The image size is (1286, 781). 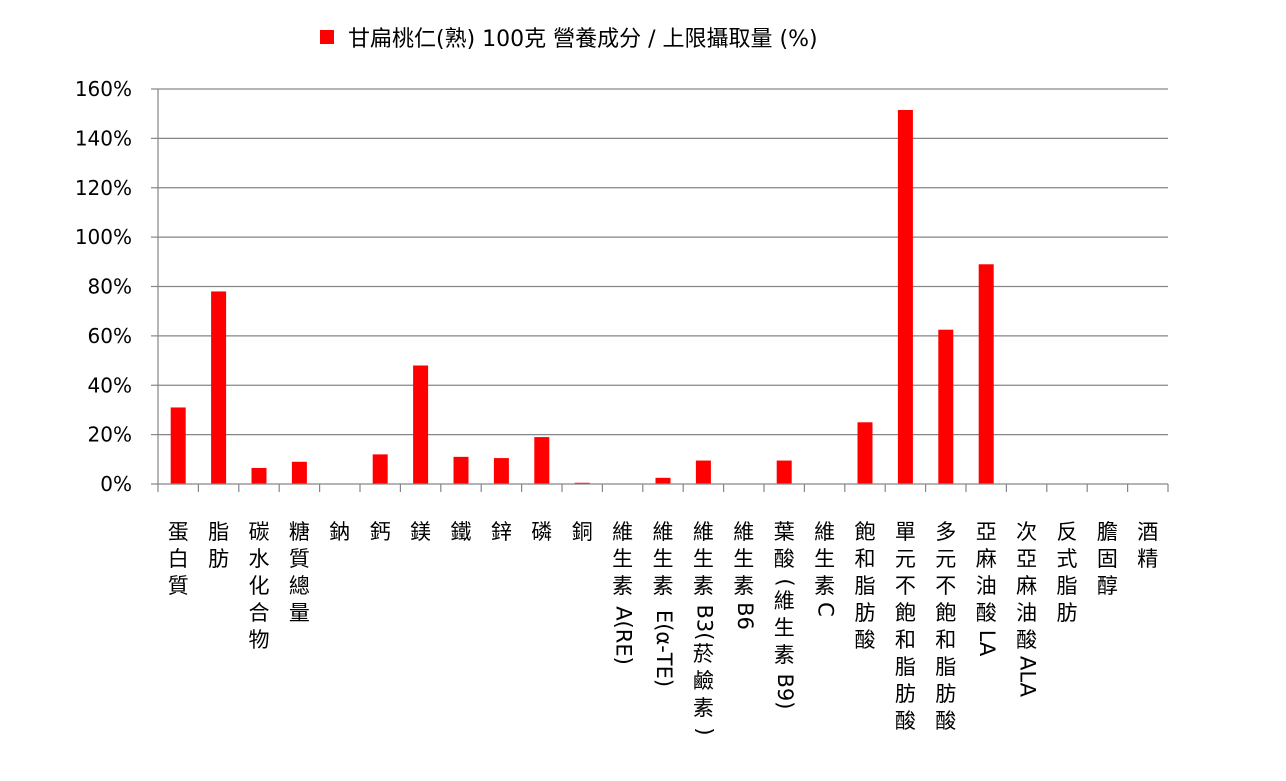 I want to click on x-label-char: 鋅, so click(x=501, y=532).